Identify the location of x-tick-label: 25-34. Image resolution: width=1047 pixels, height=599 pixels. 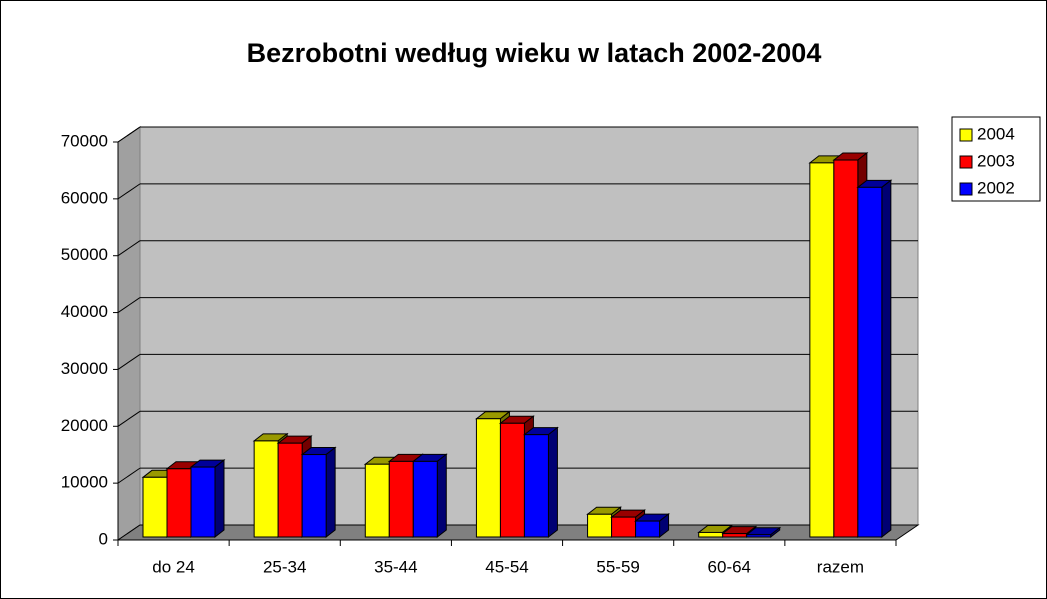
(284, 566).